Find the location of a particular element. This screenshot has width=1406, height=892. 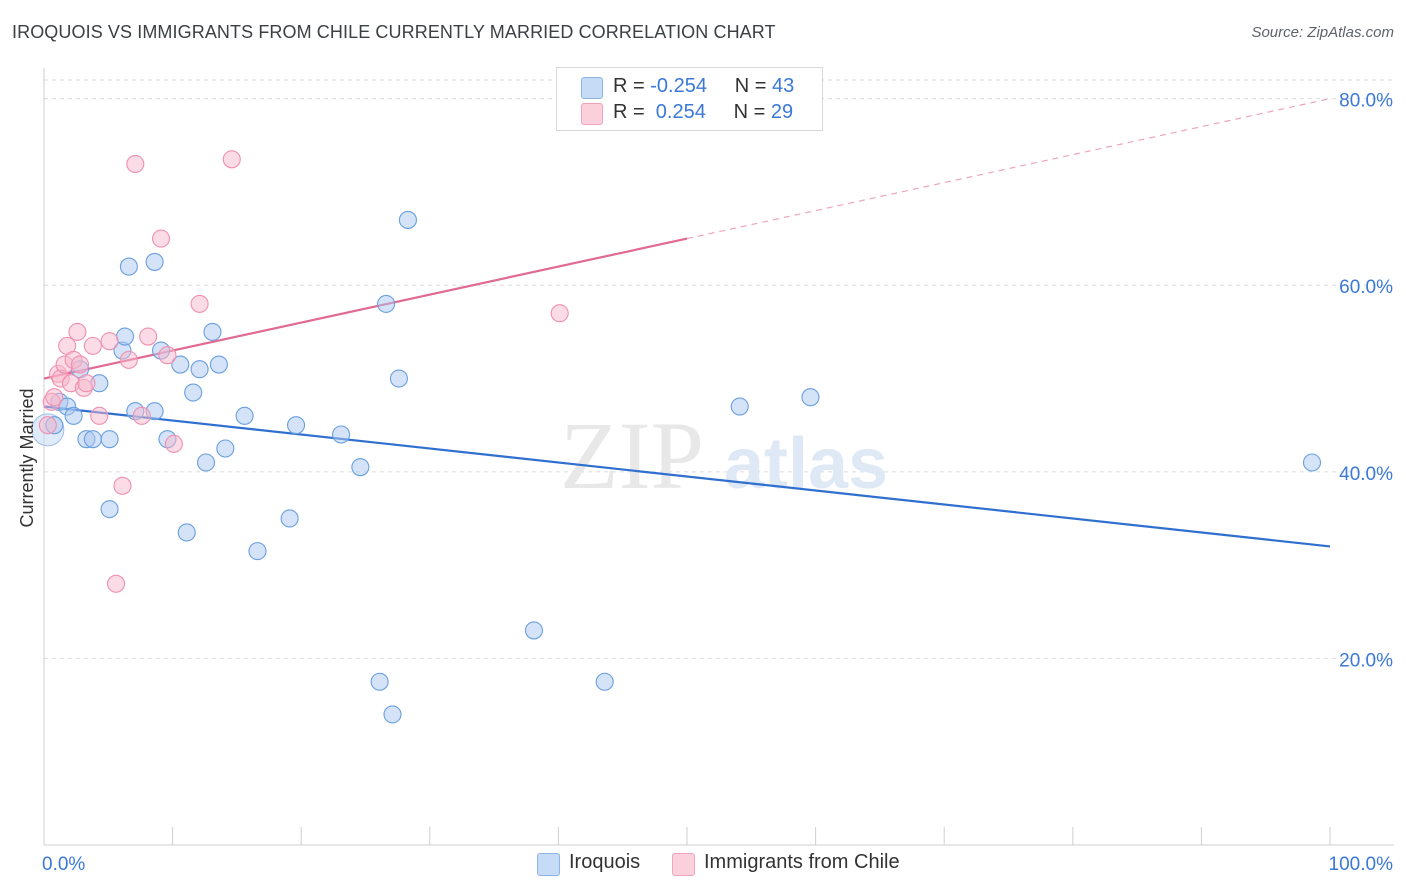

stats-legend: R = -0.254 N = 43 R = 0.254 N = 29 is located at coordinates (689, 99).